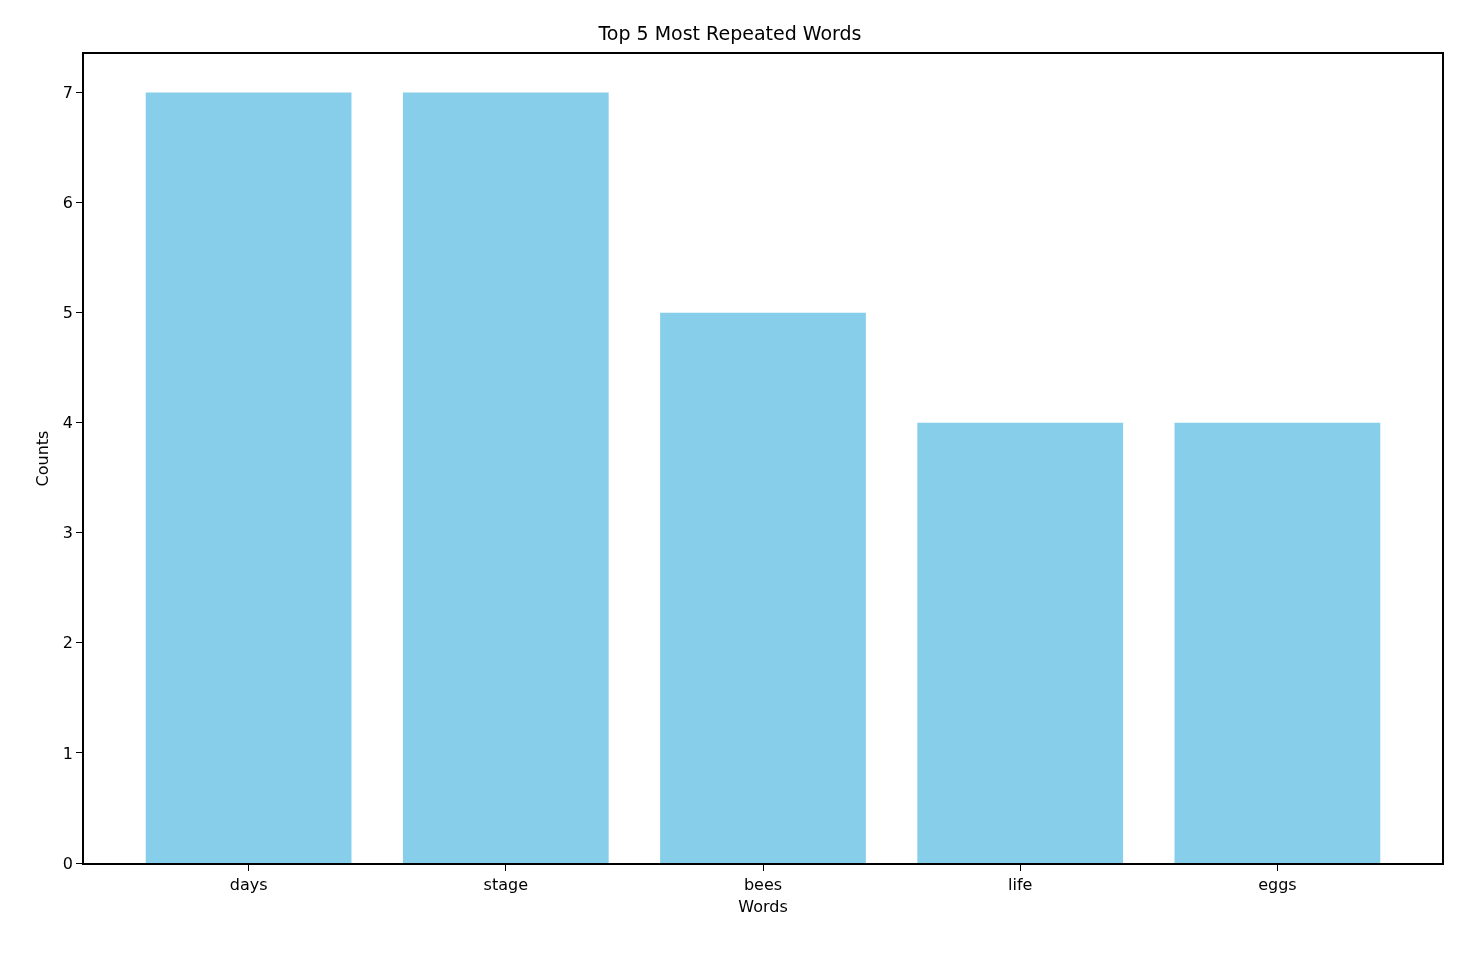  What do you see at coordinates (68, 863) in the screenshot?
I see `y-tick-label: 0` at bounding box center [68, 863].